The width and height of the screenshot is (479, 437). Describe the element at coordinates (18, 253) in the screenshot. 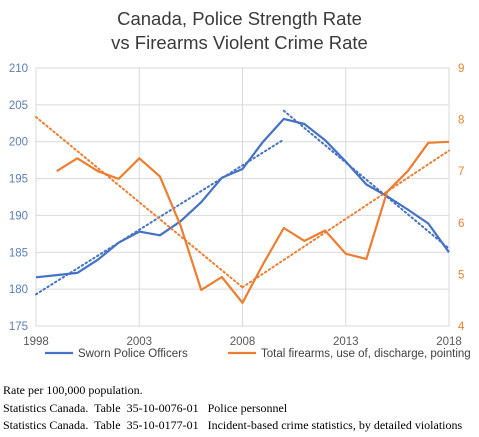

I see `y-left-tick-label: 185` at that location.